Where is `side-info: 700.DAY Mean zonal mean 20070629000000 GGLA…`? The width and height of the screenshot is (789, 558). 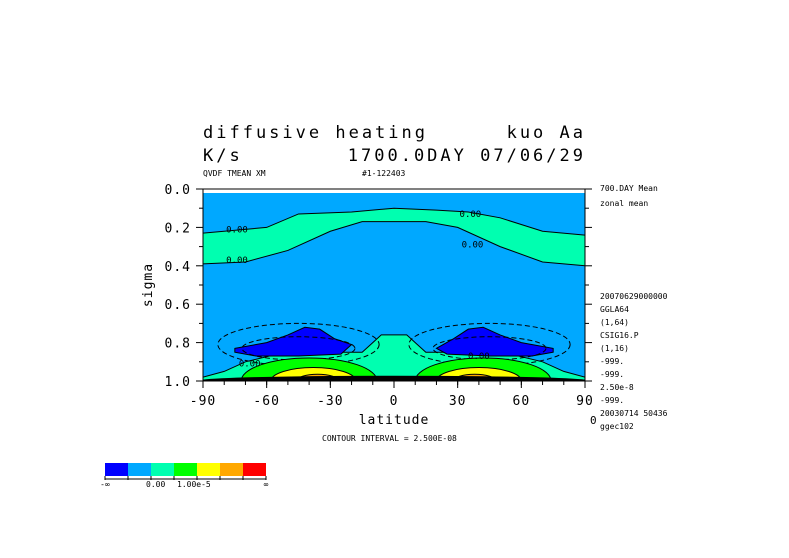
side-info: 700.DAY Mean zonal mean 20070629000000 GGLA… is located at coordinates (629, 307).